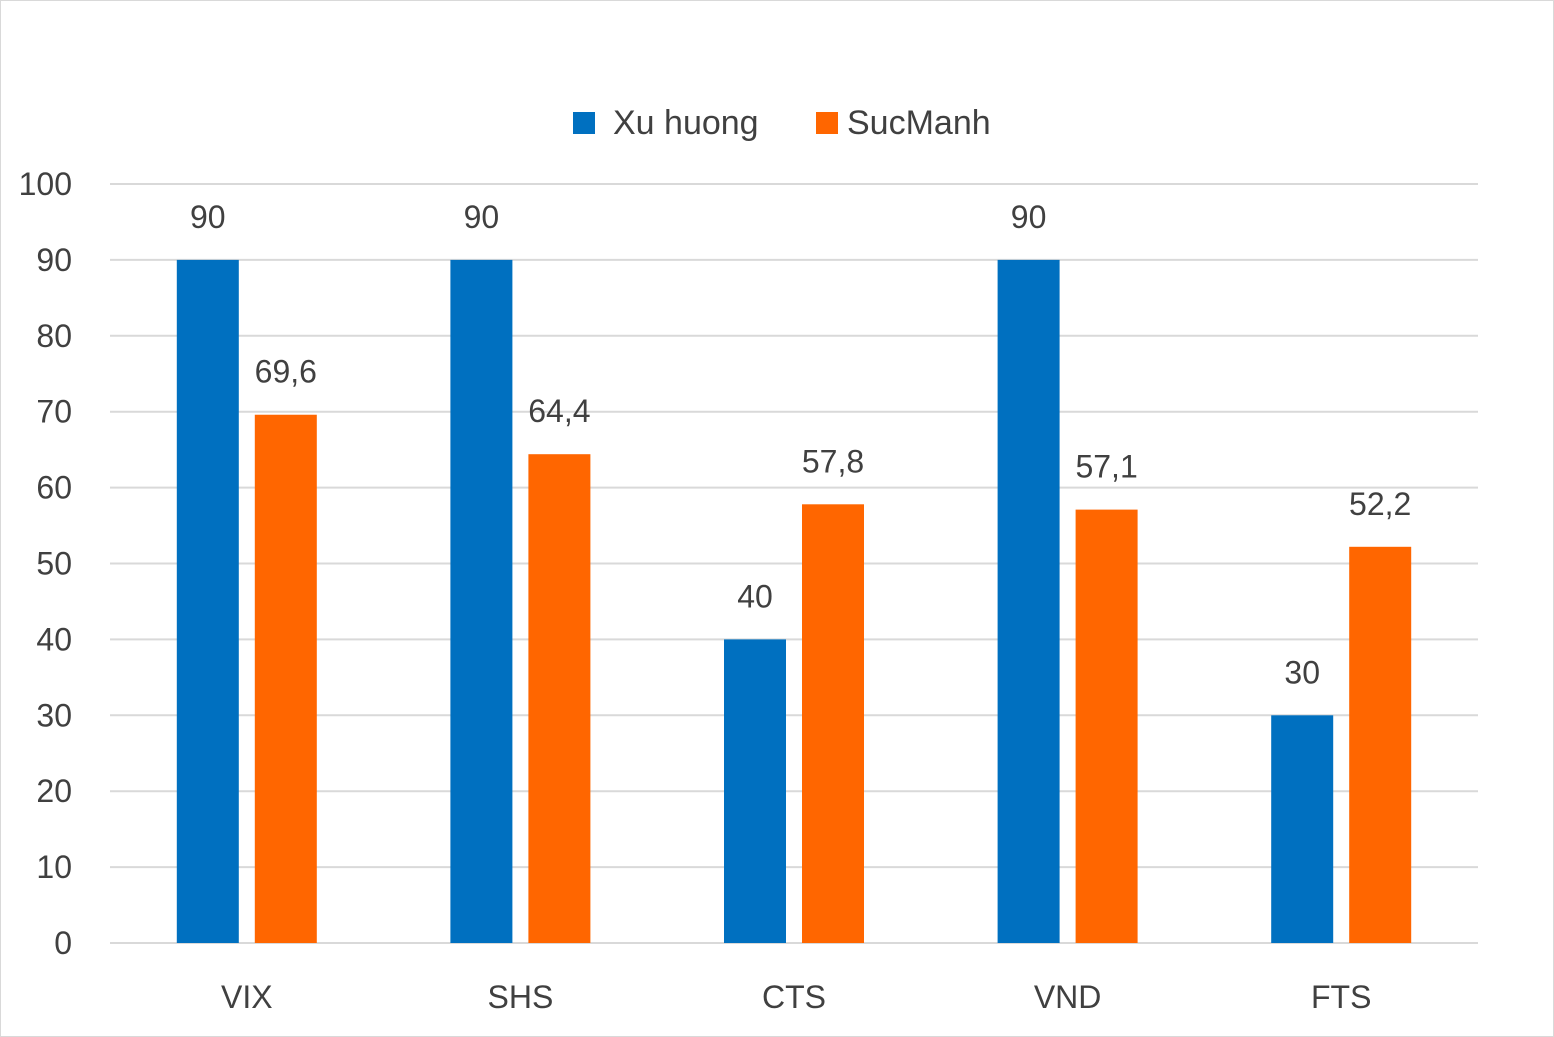  I want to click on legend-label-xu-huong: Xu huong, so click(686, 123).